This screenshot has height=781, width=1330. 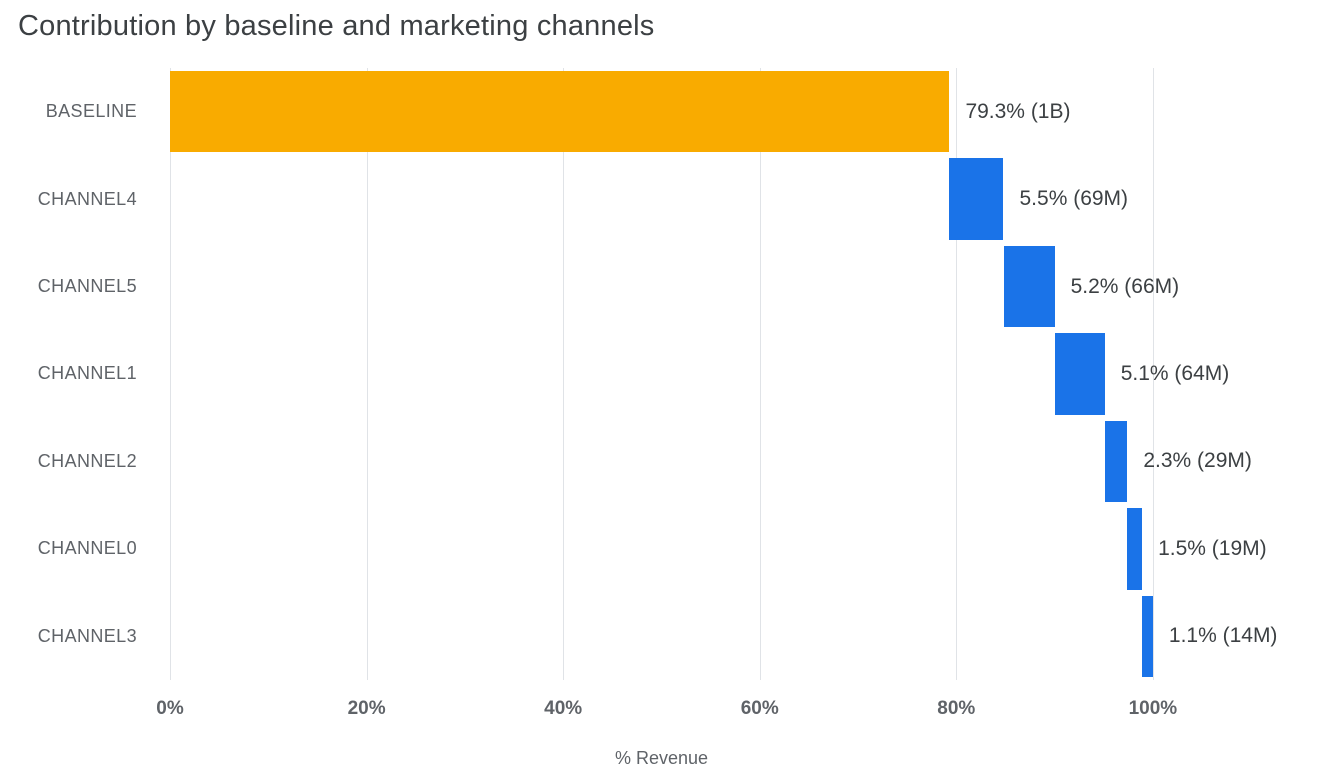 I want to click on x-tick-label-40pct: 40%, so click(x=563, y=708).